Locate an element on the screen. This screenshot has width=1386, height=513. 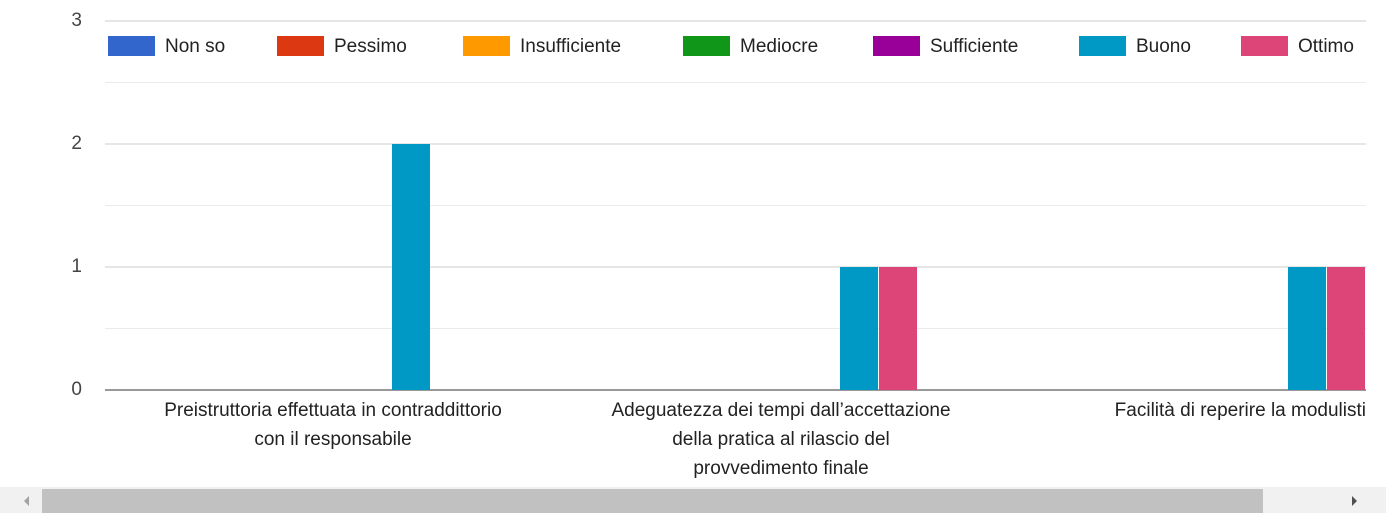
x-tick-label: Facilità di reperire la modulisti is located at coordinates (1240, 410).